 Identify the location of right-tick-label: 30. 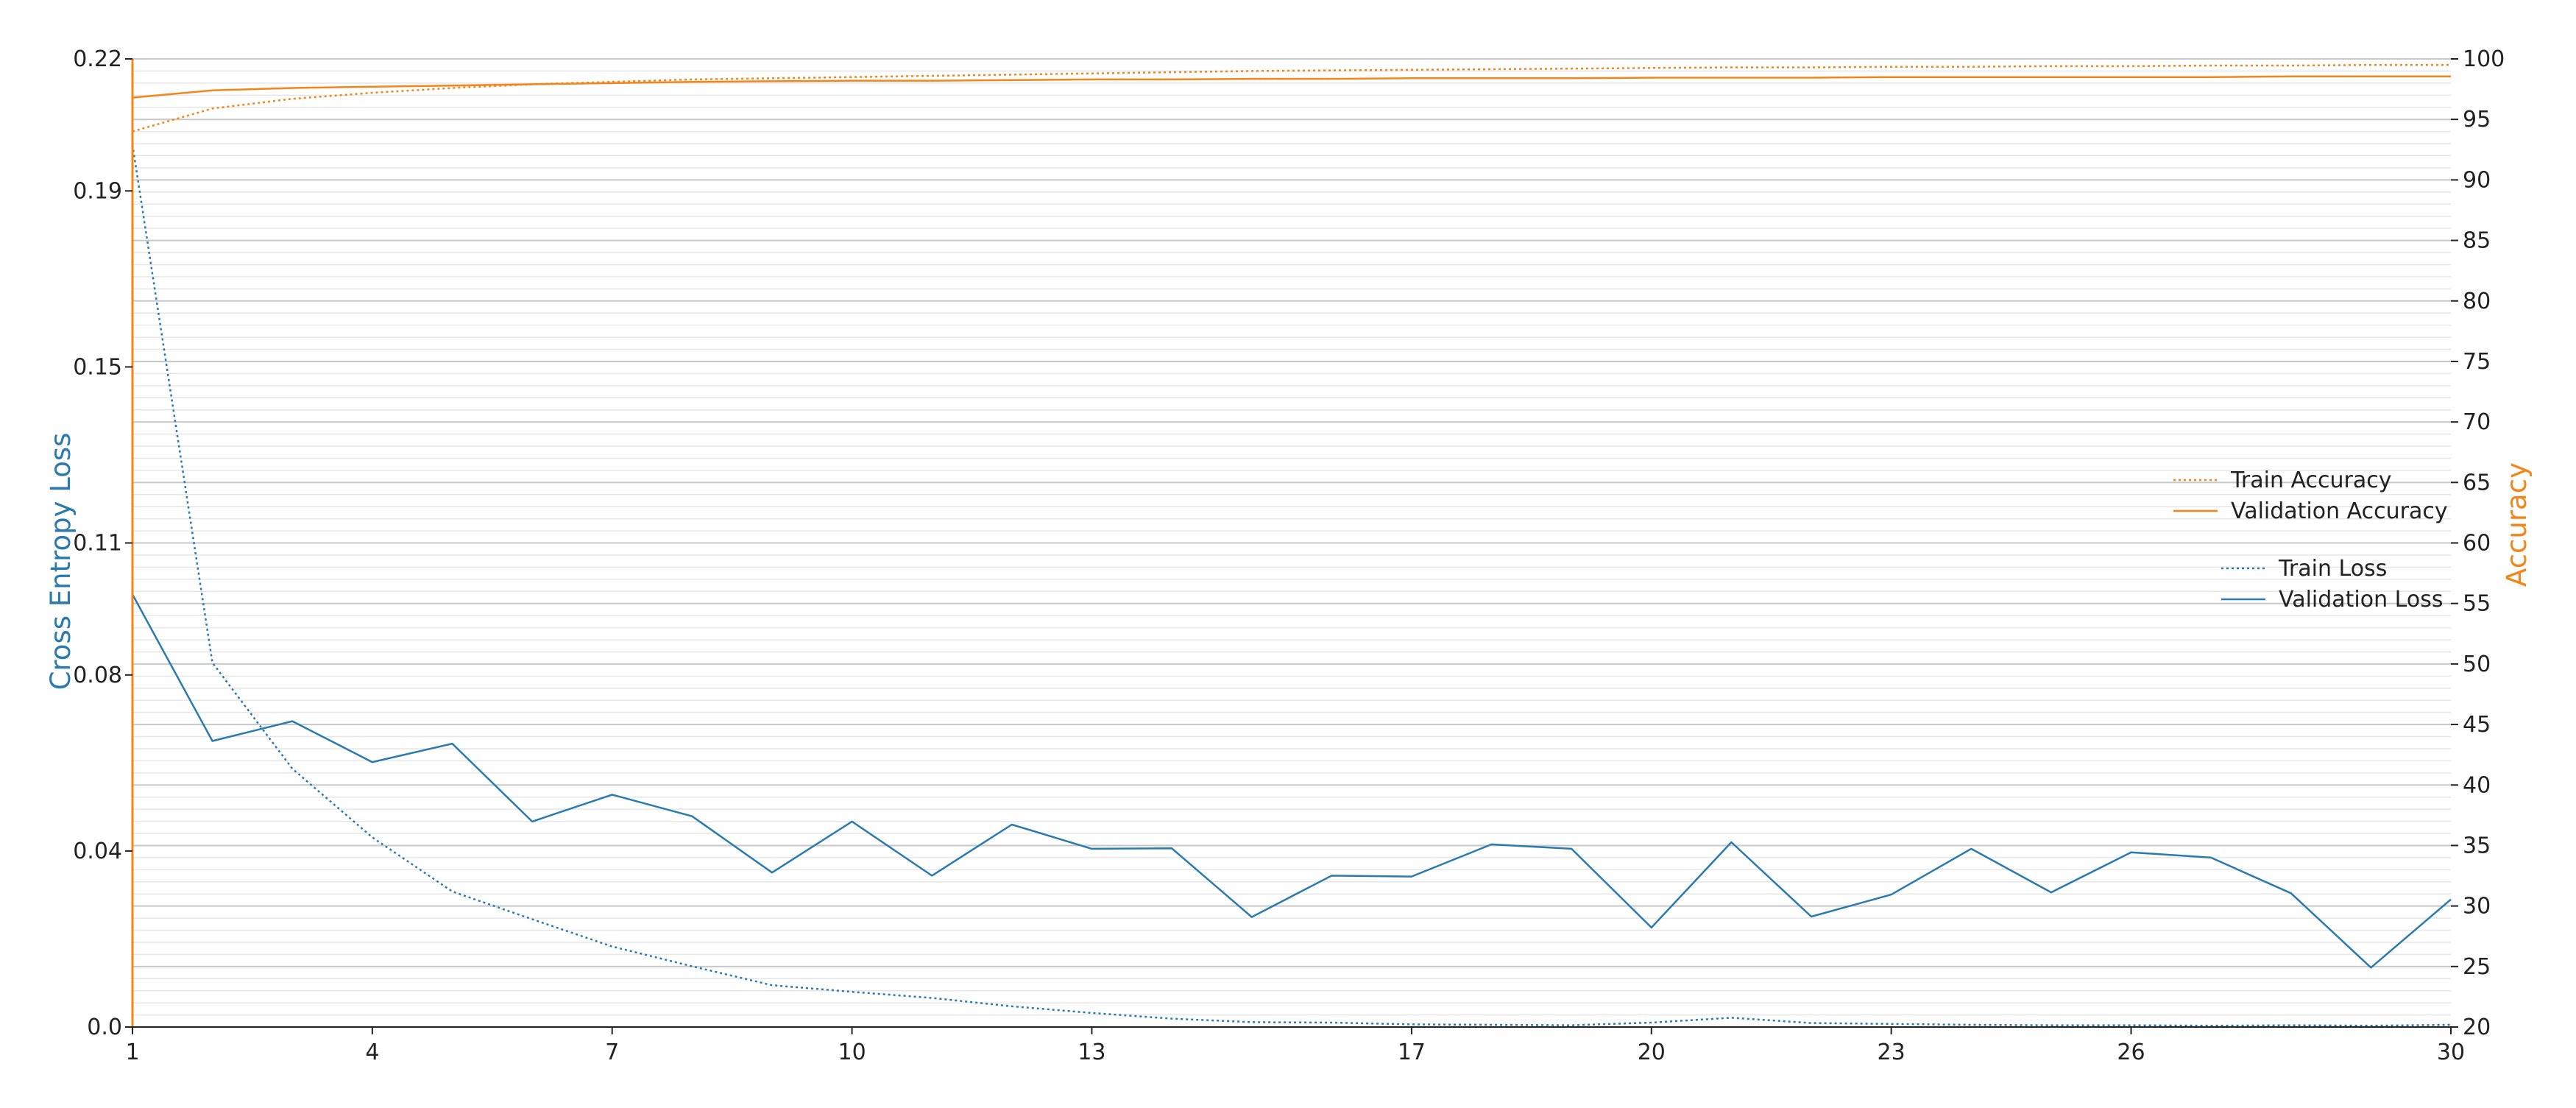
(2477, 907).